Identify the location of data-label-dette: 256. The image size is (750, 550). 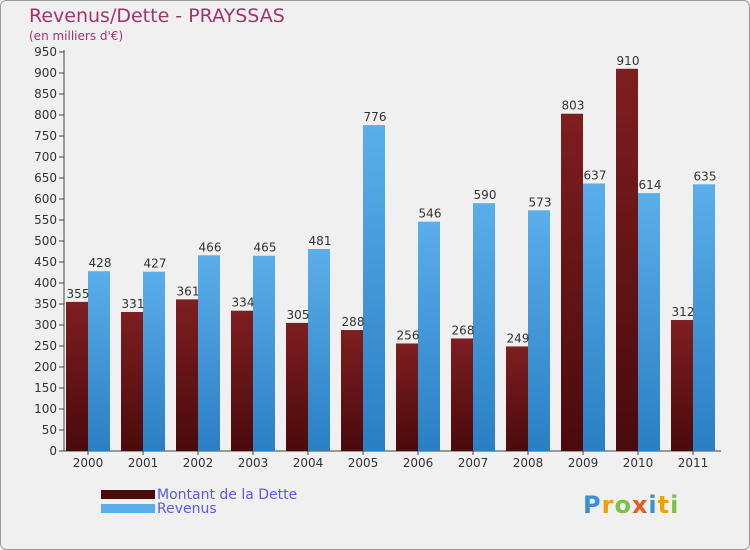
(408, 335).